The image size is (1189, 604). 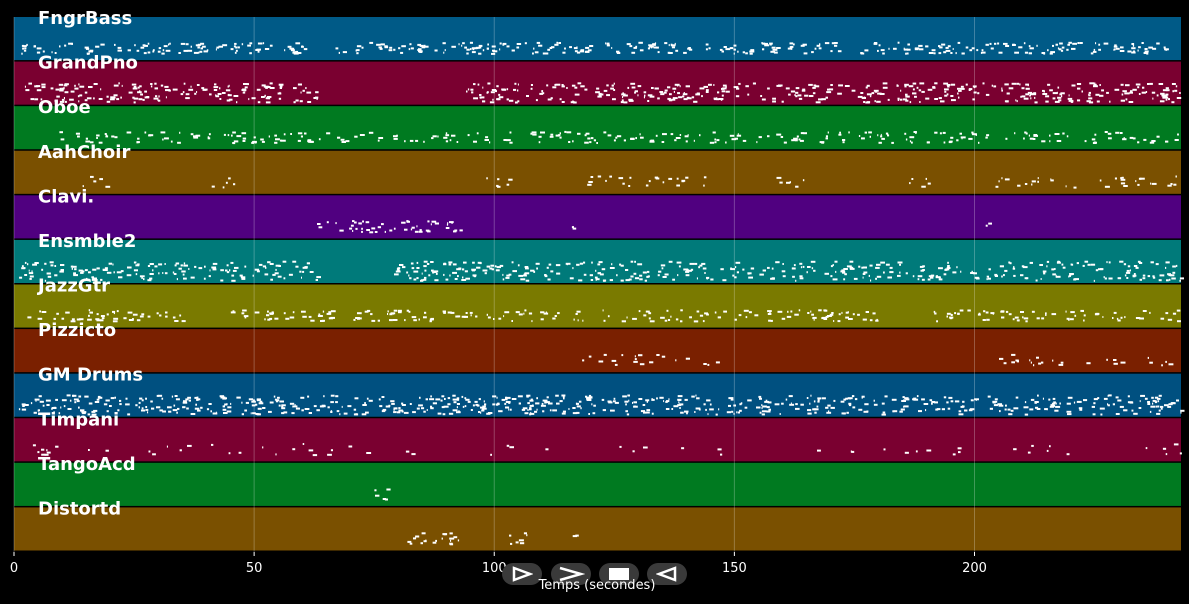 I want to click on play-button, so click(x=522, y=574).